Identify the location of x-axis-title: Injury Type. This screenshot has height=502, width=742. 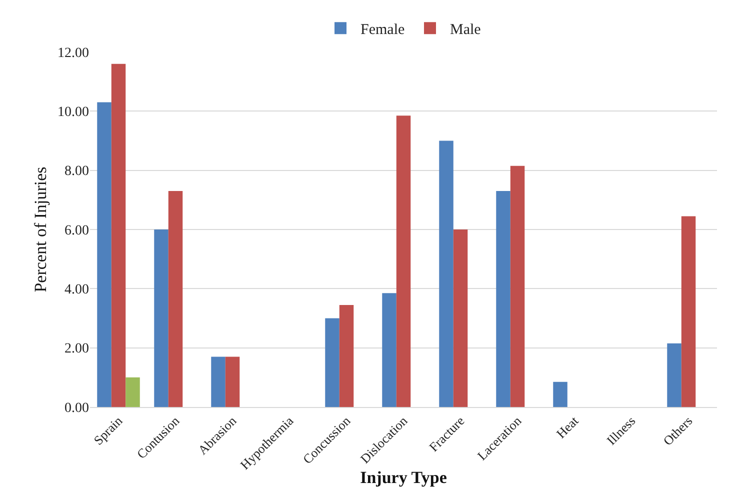
(404, 478).